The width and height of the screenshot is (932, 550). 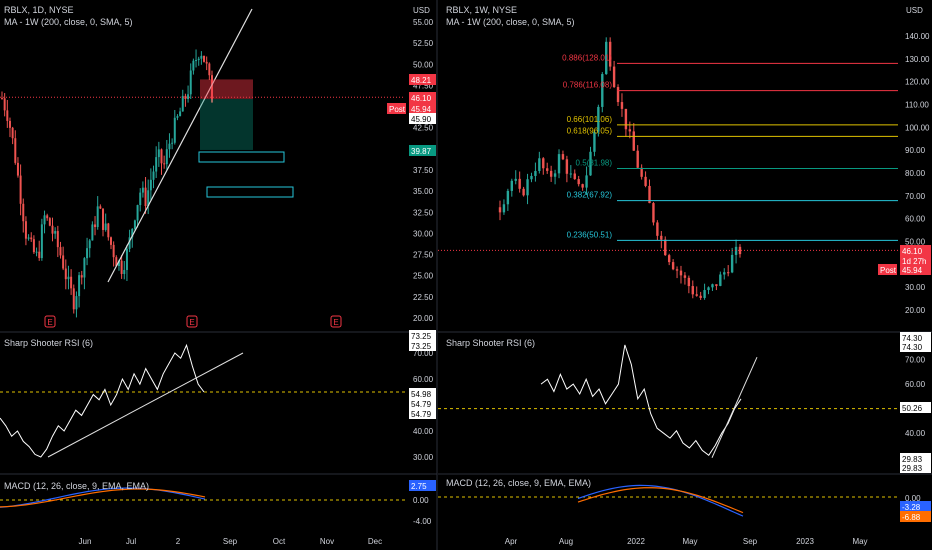 What do you see at coordinates (423, 85) in the screenshot?
I see `left-price-tick: 47.50` at bounding box center [423, 85].